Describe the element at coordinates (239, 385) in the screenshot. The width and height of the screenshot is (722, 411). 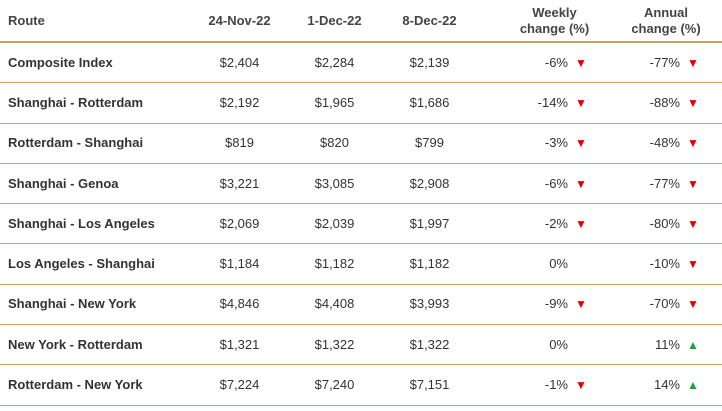
I see `rate-24-nov: $7,224` at that location.